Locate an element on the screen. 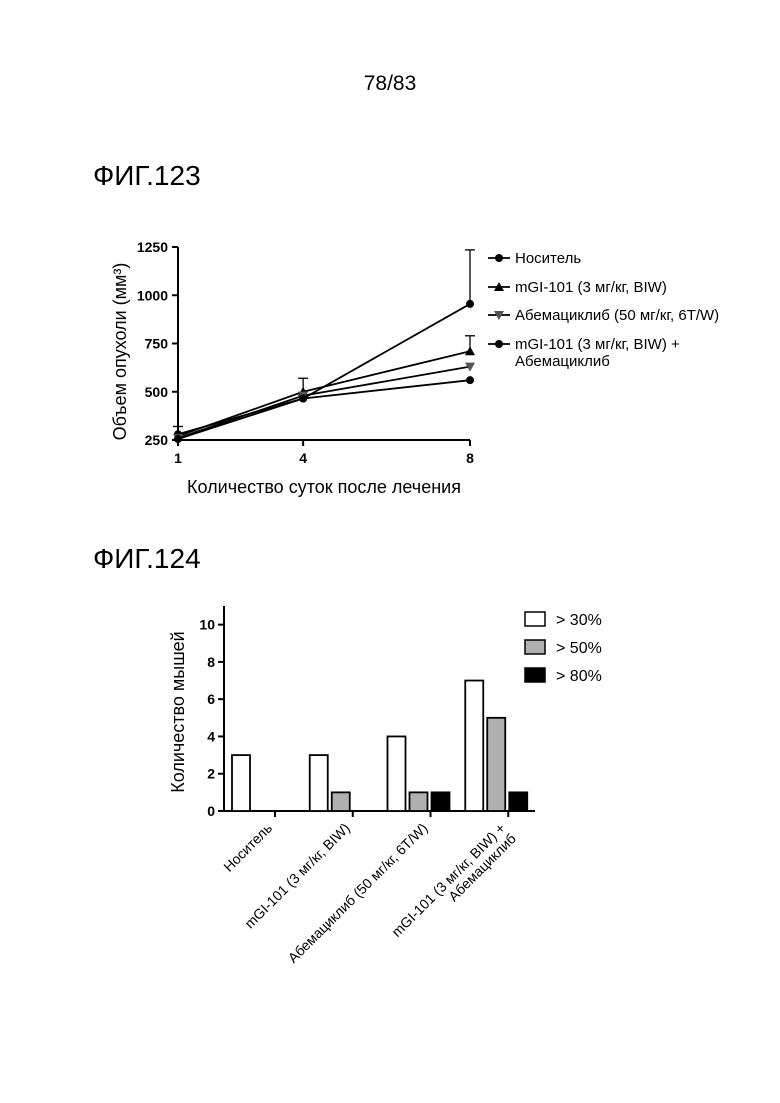 The height and width of the screenshot is (1103, 780). legend-label: > 80% is located at coordinates (579, 676).